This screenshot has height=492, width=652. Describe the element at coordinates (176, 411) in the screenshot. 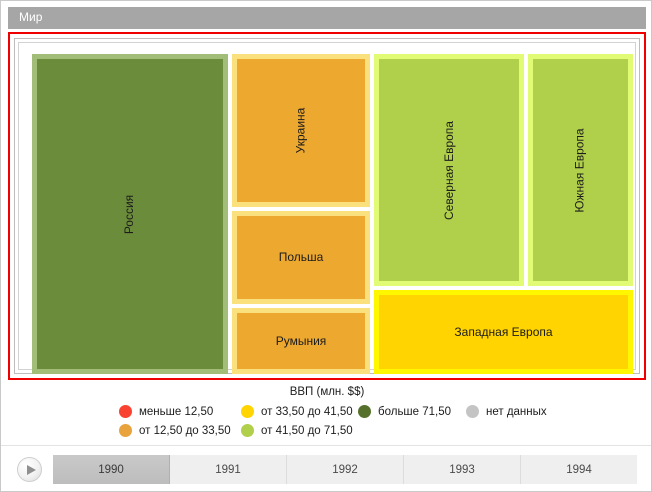

I see `legend-label: меньше 12,50` at that location.